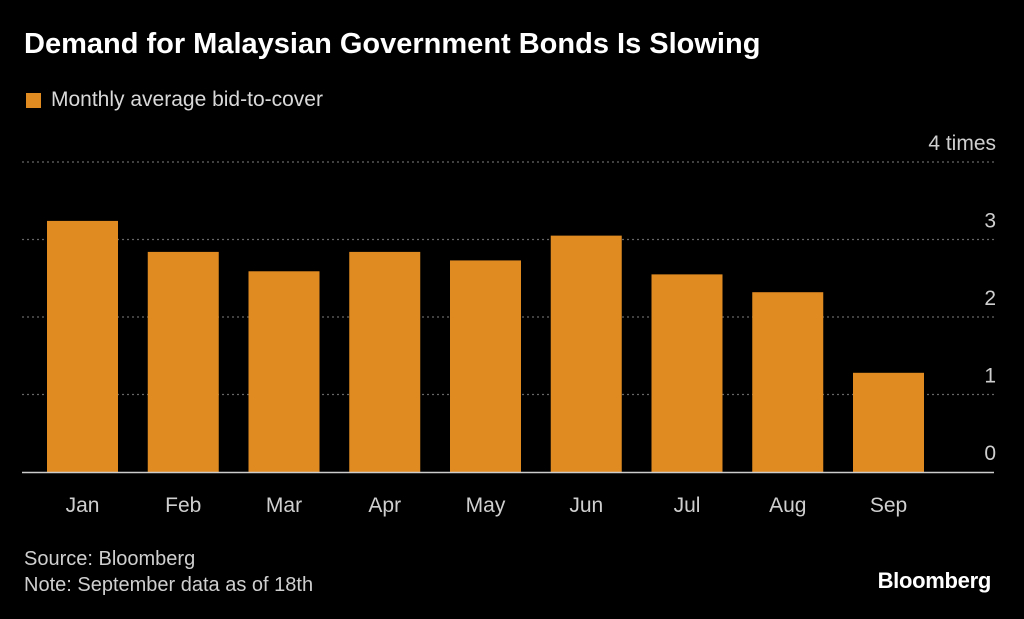 This screenshot has height=619, width=1024. Describe the element at coordinates (586, 505) in the screenshot. I see `x-tick-label: Jun` at that location.